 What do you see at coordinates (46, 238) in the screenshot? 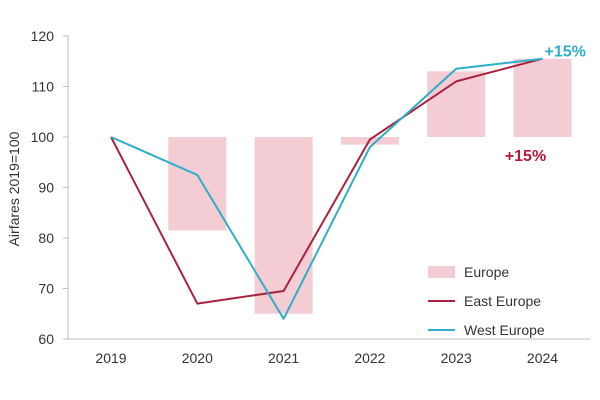
I see `y-tick-label: 80` at bounding box center [46, 238].